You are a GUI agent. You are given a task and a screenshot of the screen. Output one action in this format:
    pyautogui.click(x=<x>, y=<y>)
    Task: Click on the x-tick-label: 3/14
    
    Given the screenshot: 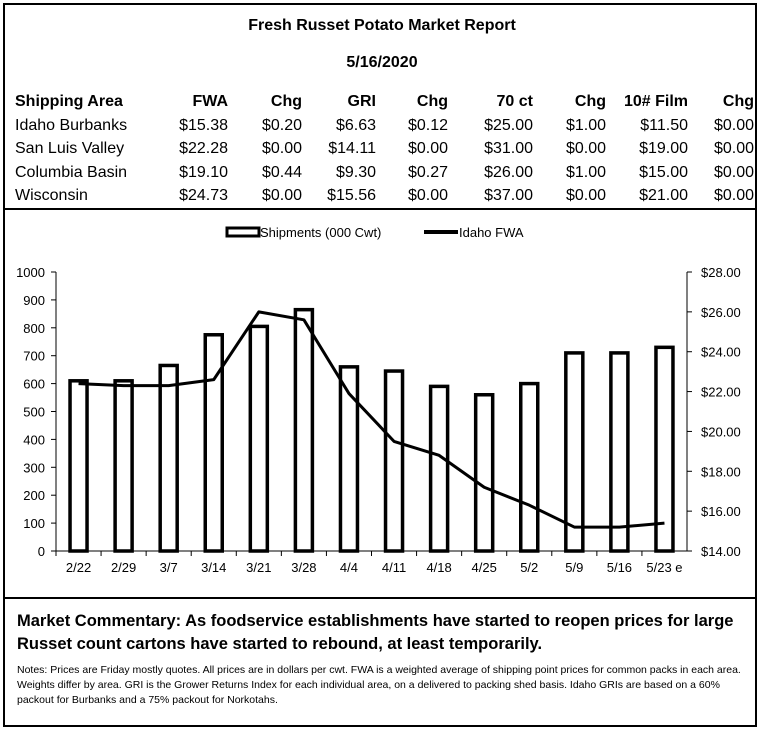 What is the action you would take?
    pyautogui.click(x=213, y=567)
    